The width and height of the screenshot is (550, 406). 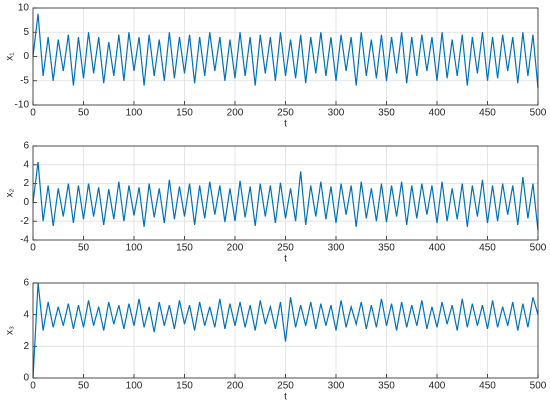 I want to click on y-tick-label: -5, so click(x=24, y=80).